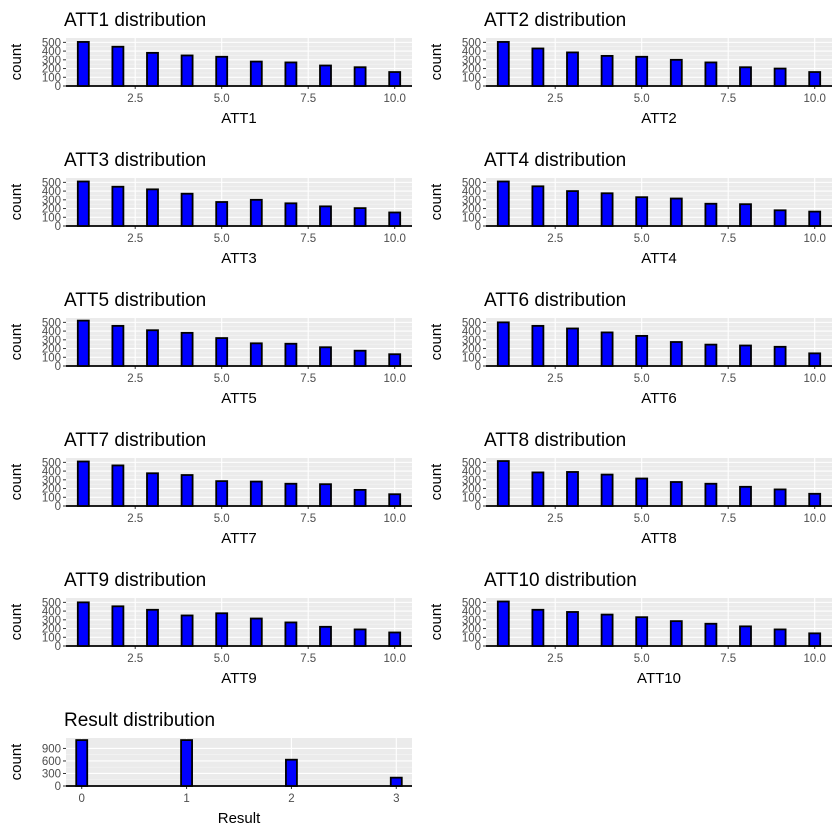 The width and height of the screenshot is (840, 840). I want to click on x-axis-label: ATT10, so click(659, 678).